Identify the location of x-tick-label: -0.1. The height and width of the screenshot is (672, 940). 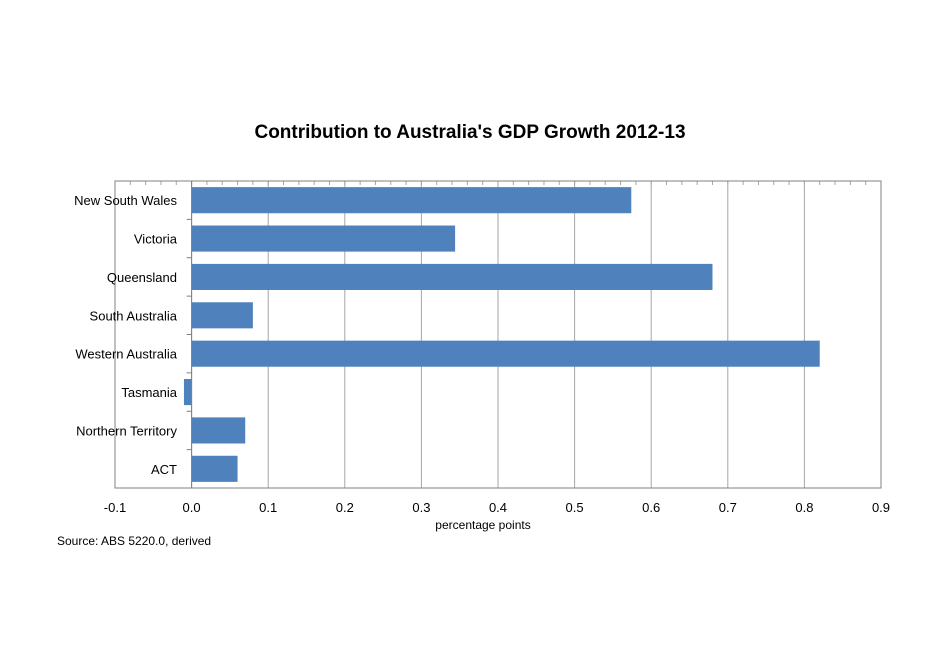
(115, 507).